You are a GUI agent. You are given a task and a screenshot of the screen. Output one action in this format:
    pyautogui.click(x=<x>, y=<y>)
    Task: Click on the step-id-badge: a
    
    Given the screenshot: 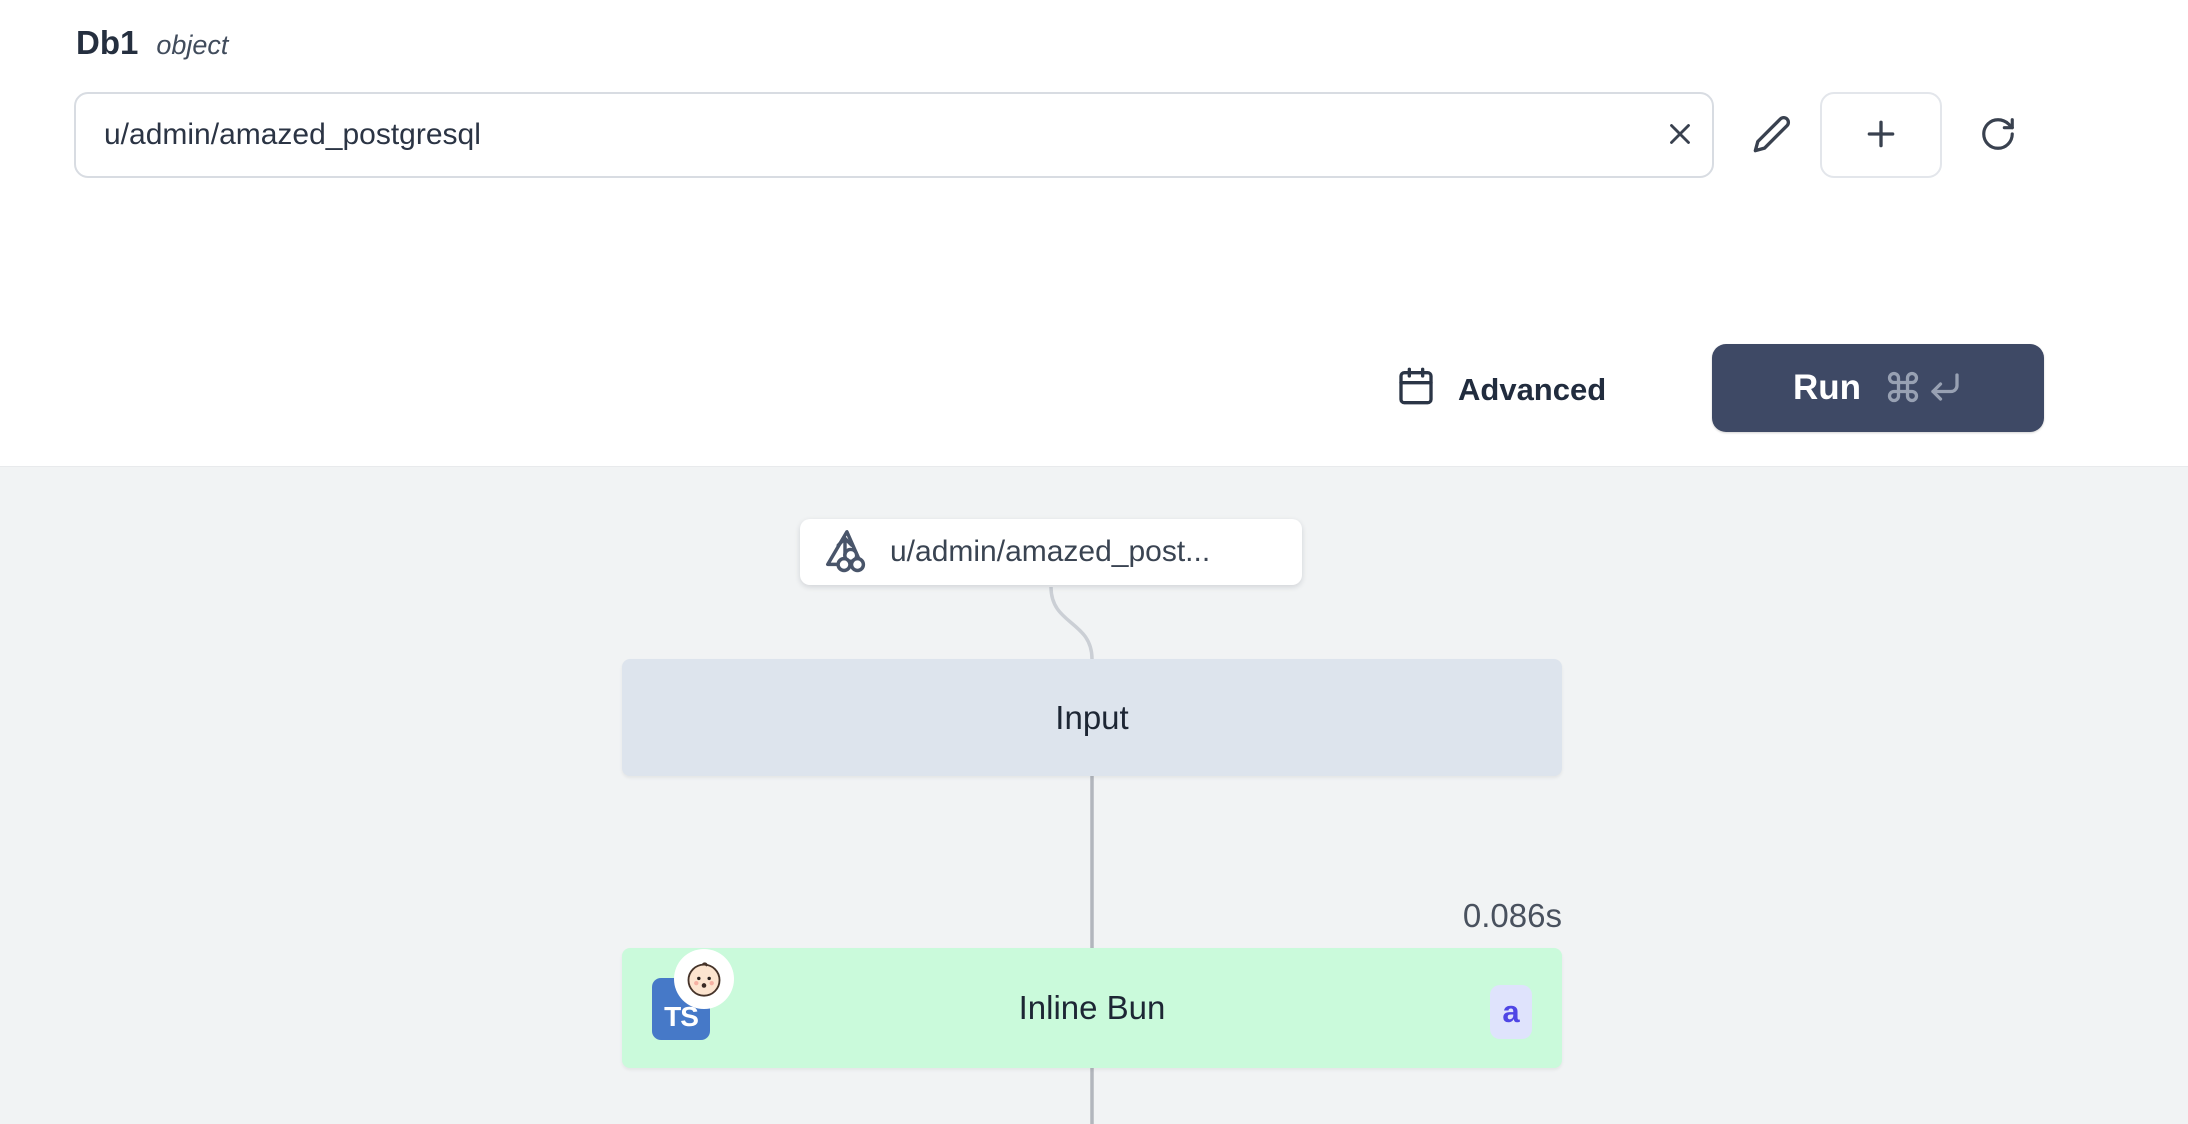 What is the action you would take?
    pyautogui.click(x=1511, y=1012)
    